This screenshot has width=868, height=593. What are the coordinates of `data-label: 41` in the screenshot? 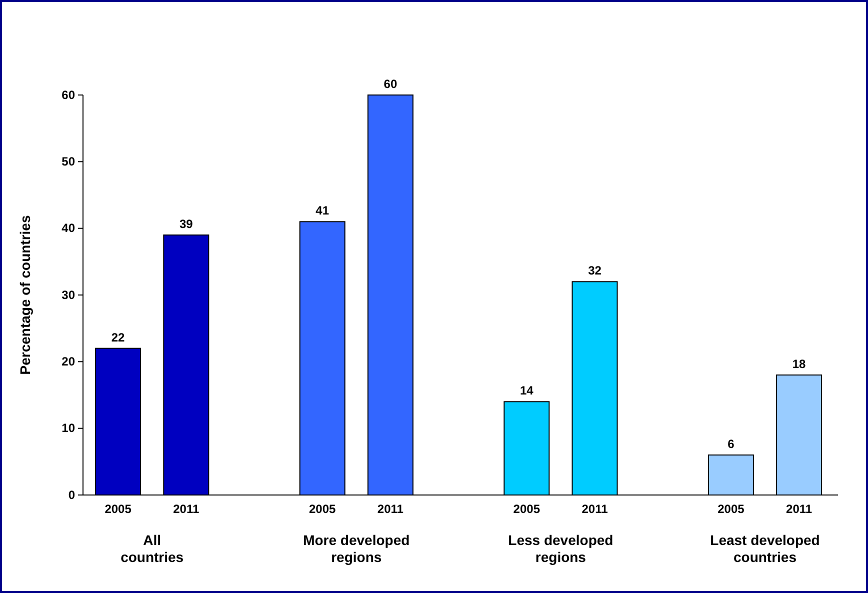 It's located at (323, 211).